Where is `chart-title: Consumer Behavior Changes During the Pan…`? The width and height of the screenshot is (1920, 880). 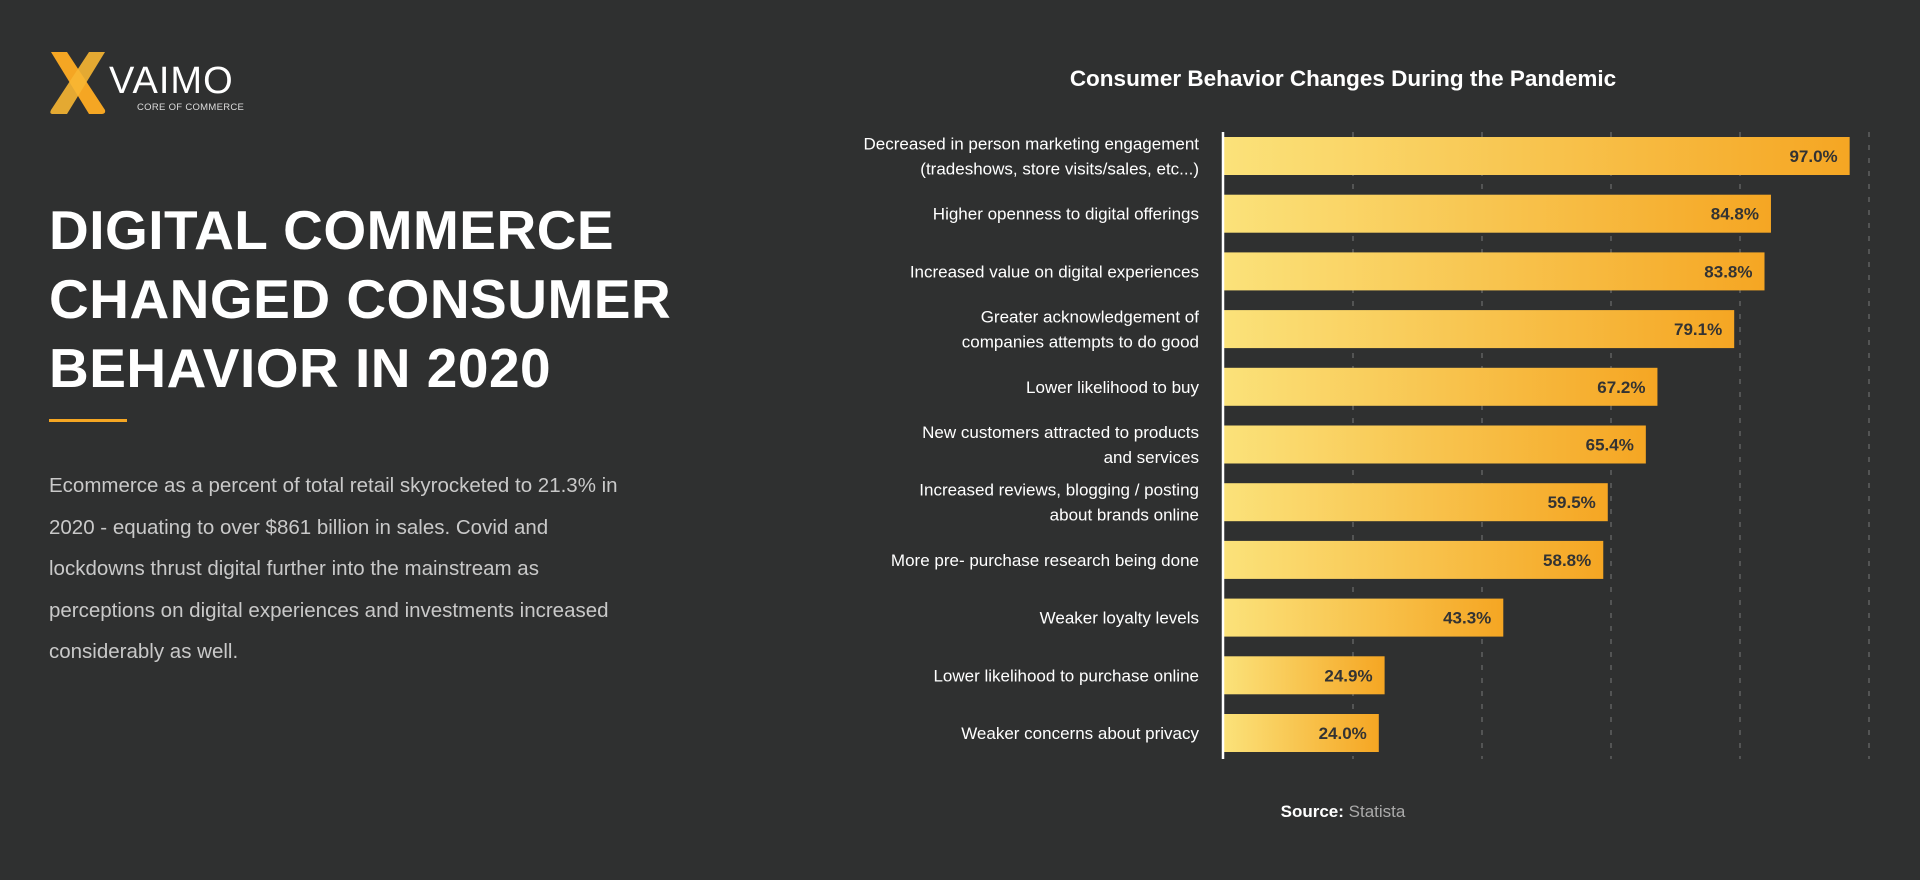
chart-title: Consumer Behavior Changes During the Pan… is located at coordinates (1343, 78).